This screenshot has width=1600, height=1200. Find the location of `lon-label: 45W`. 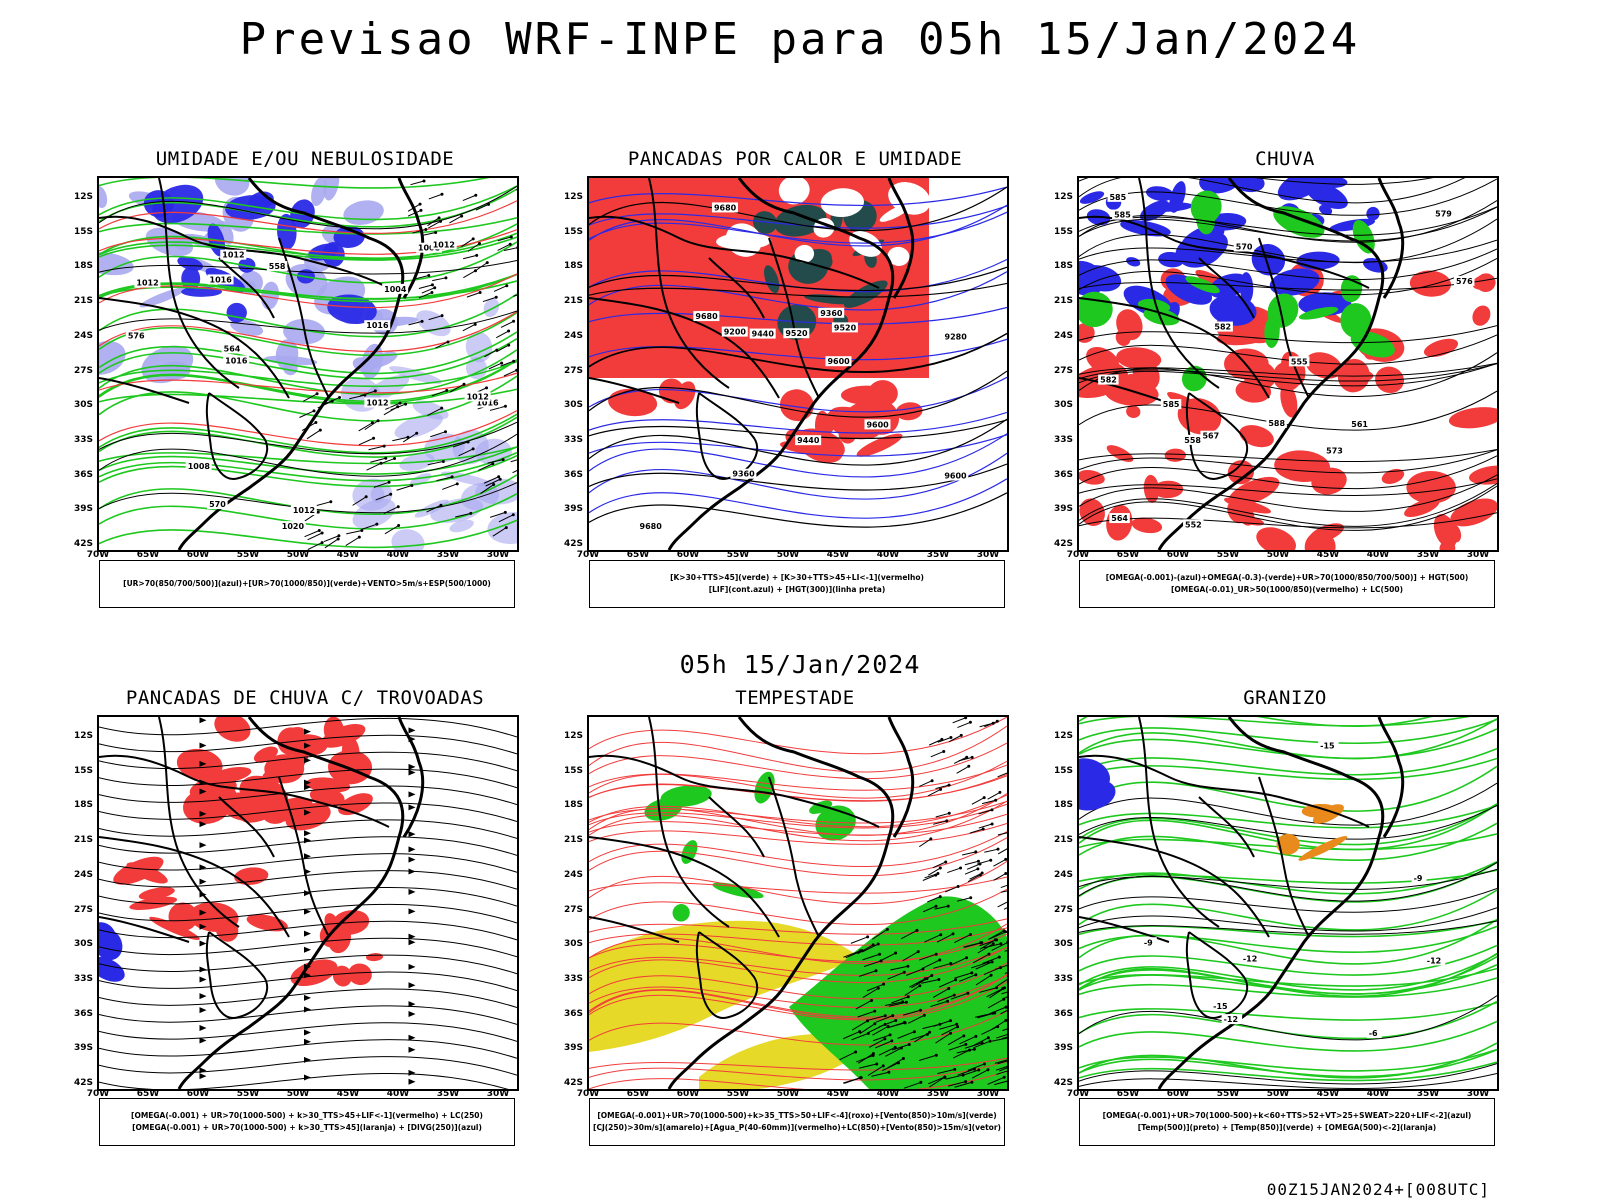

lon-label: 45W is located at coordinates (1328, 555).